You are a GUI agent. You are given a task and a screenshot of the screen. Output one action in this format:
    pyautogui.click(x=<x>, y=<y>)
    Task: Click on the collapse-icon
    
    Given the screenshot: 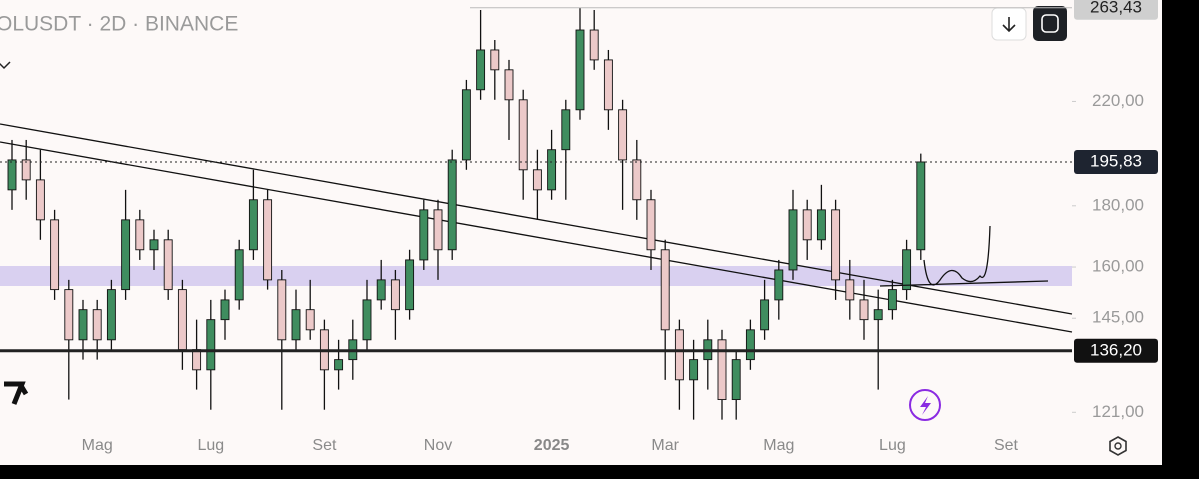 What is the action you would take?
    pyautogui.click(x=5, y=65)
    